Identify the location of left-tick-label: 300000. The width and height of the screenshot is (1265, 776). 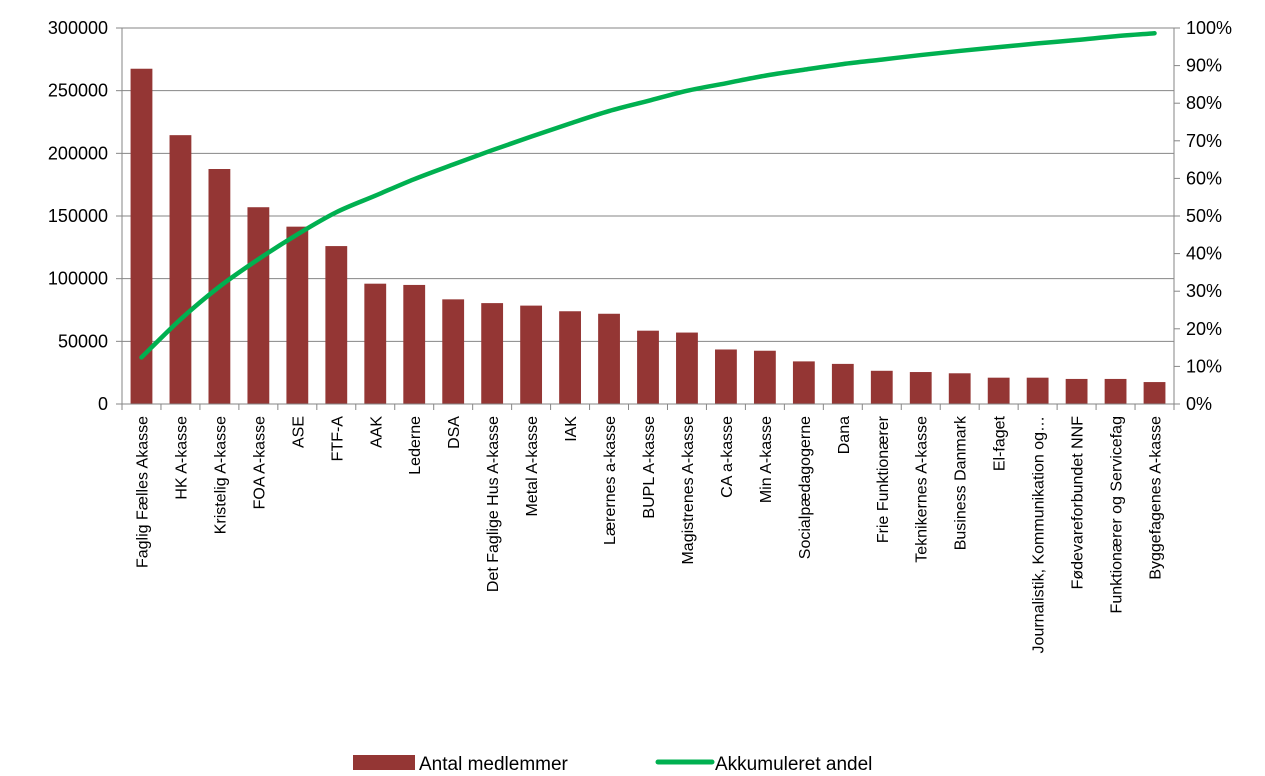
(78, 28).